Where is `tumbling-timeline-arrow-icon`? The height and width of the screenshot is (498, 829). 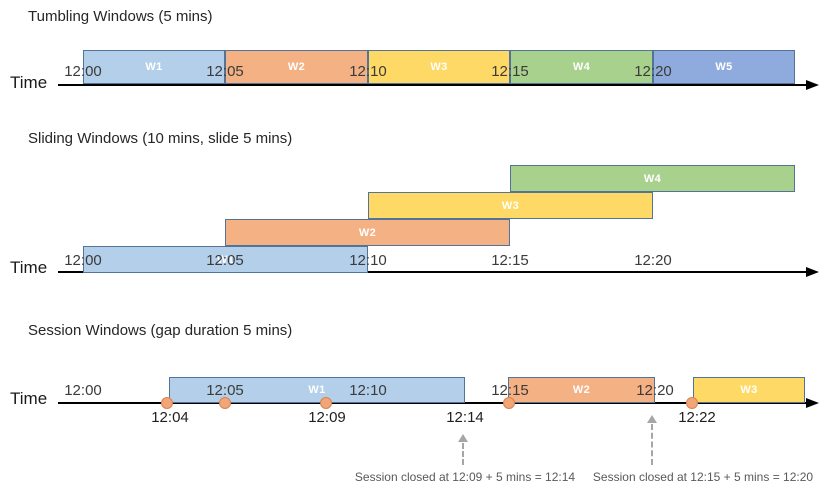 tumbling-timeline-arrow-icon is located at coordinates (812, 85).